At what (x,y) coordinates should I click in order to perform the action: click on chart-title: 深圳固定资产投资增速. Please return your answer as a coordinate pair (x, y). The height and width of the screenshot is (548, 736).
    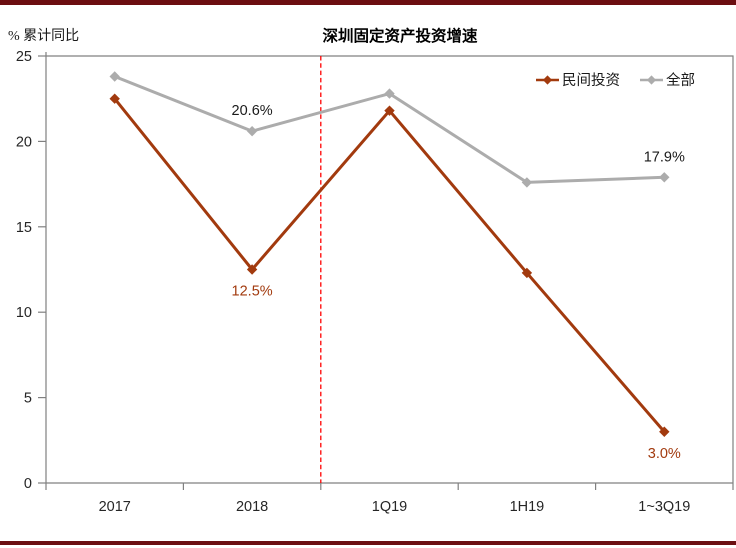
    Looking at the image, I should click on (400, 36).